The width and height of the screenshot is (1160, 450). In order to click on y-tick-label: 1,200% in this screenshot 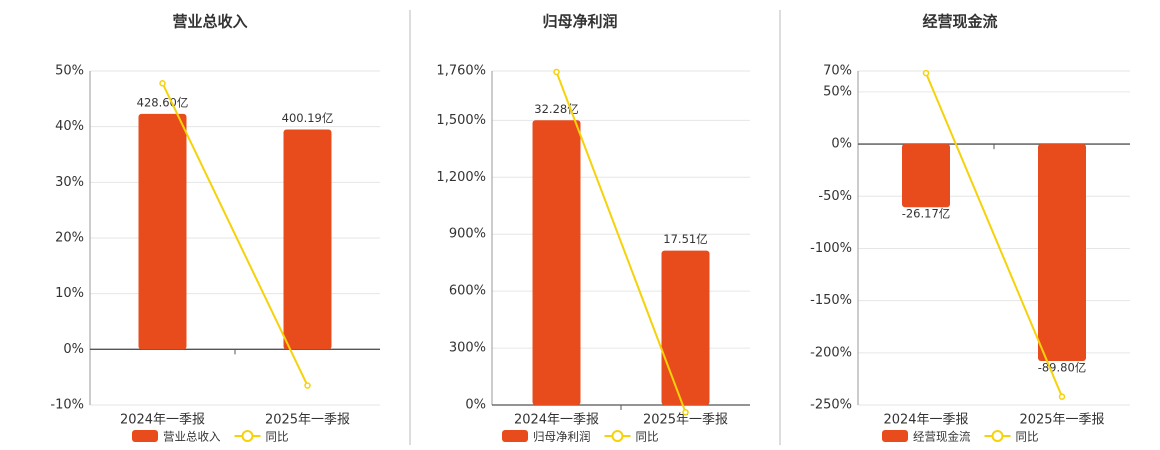, I will do `click(461, 177)`.